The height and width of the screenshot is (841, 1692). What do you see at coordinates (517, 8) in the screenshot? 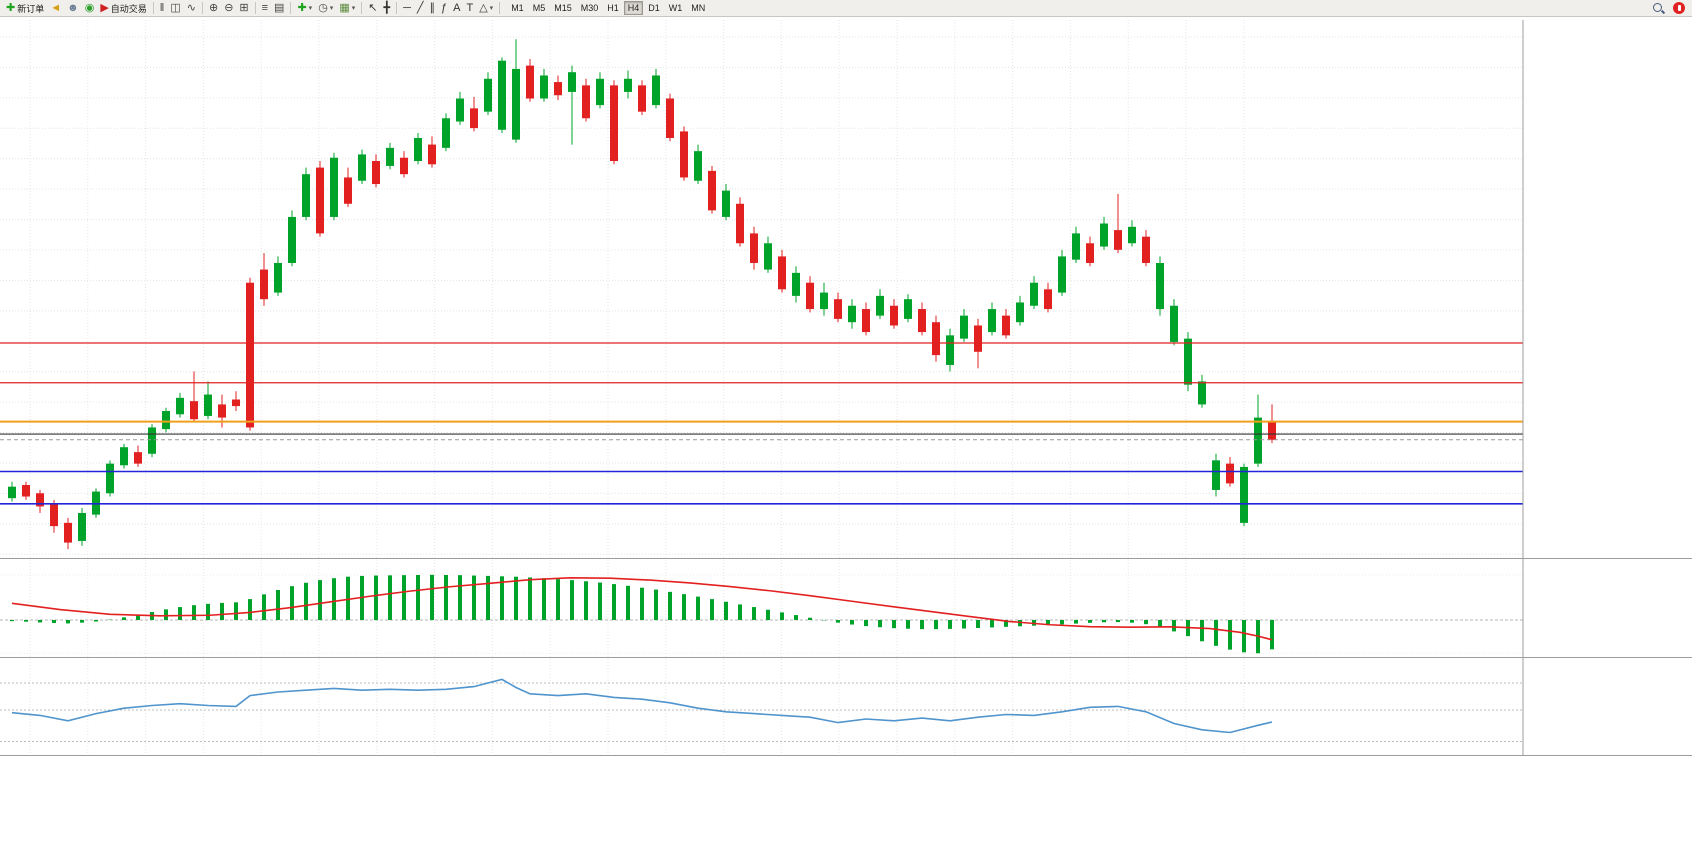
I see `timeframe-button-m1: M1` at bounding box center [517, 8].